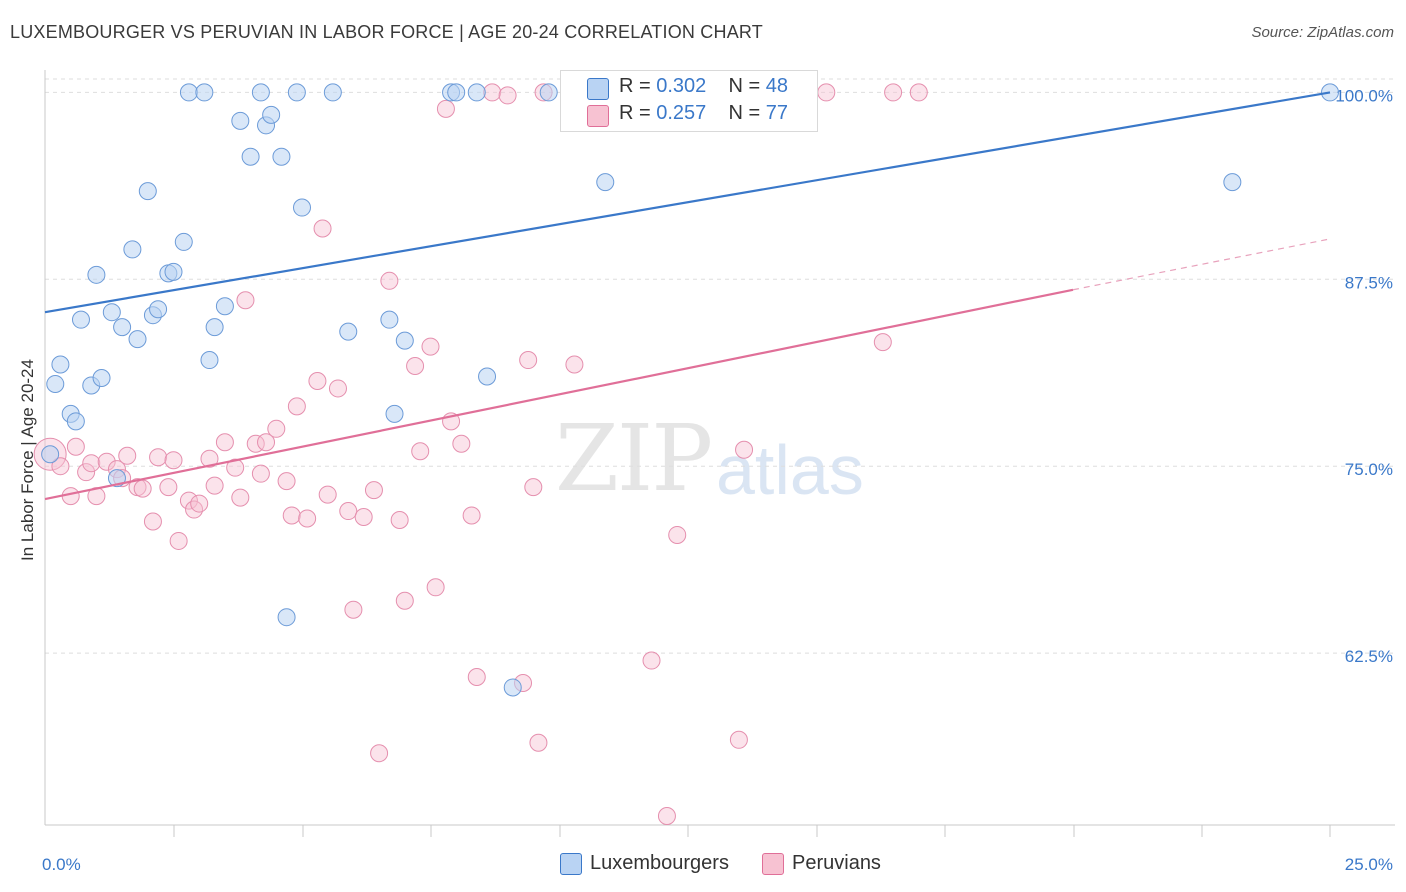 The height and width of the screenshot is (892, 1406). I want to click on legend-lux-r-label: R =, so click(638, 86).